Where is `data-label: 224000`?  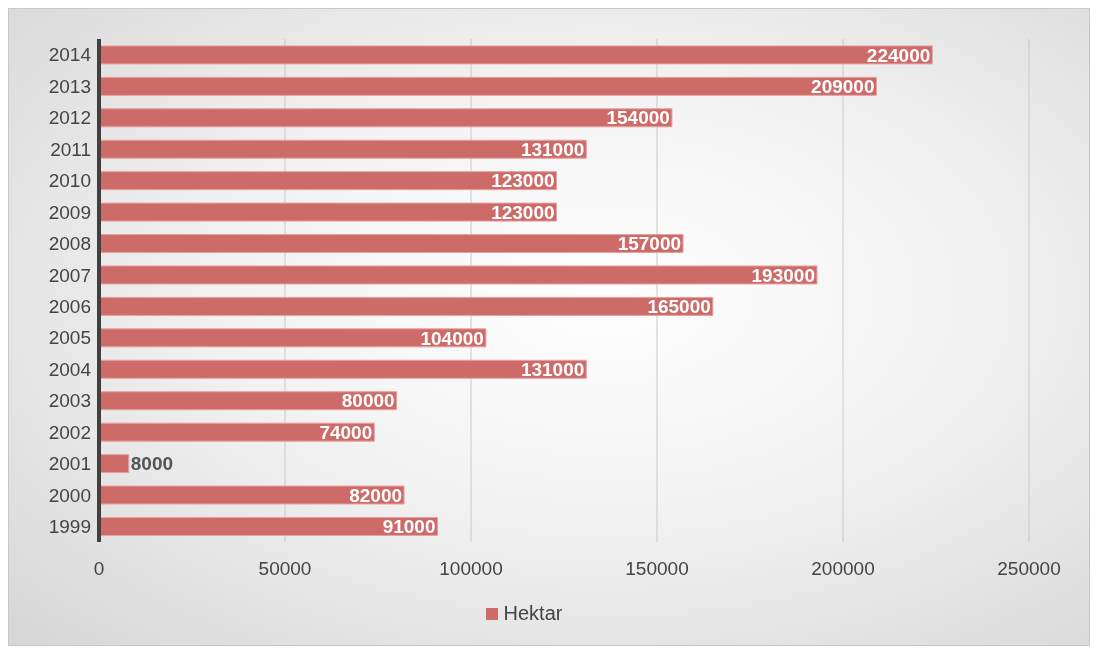
data-label: 224000 is located at coordinates (898, 55).